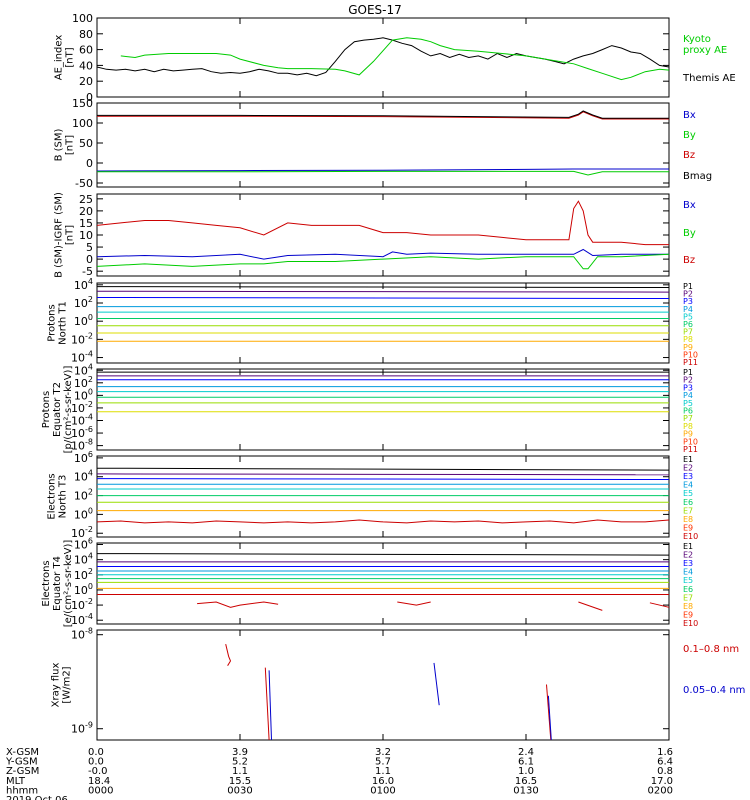  I want to click on y-tick-label: 20, so click(86, 211).